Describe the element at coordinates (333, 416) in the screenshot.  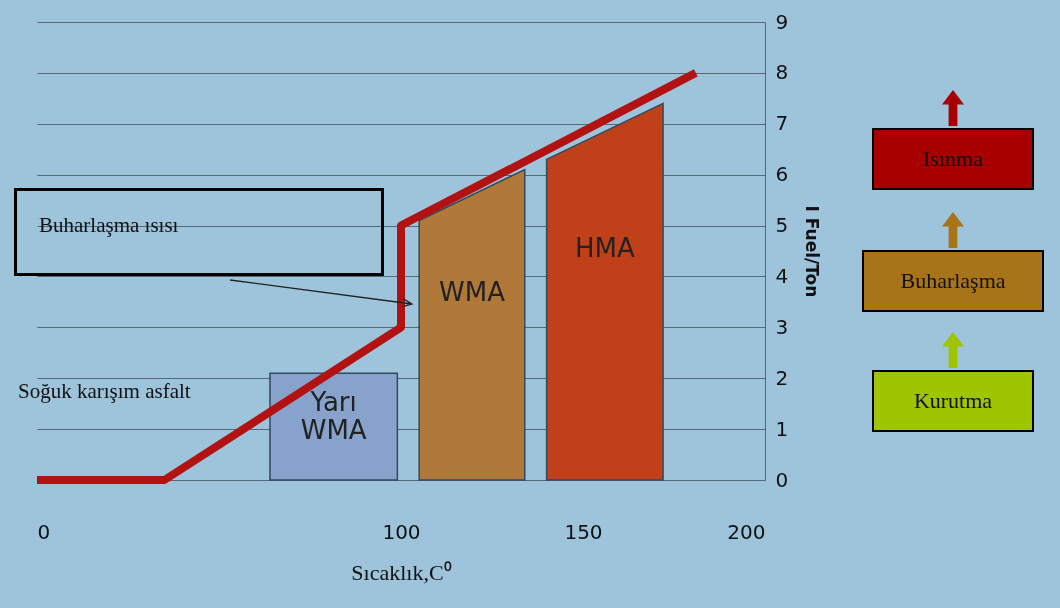
I see `series-label: Yarı WMA` at that location.